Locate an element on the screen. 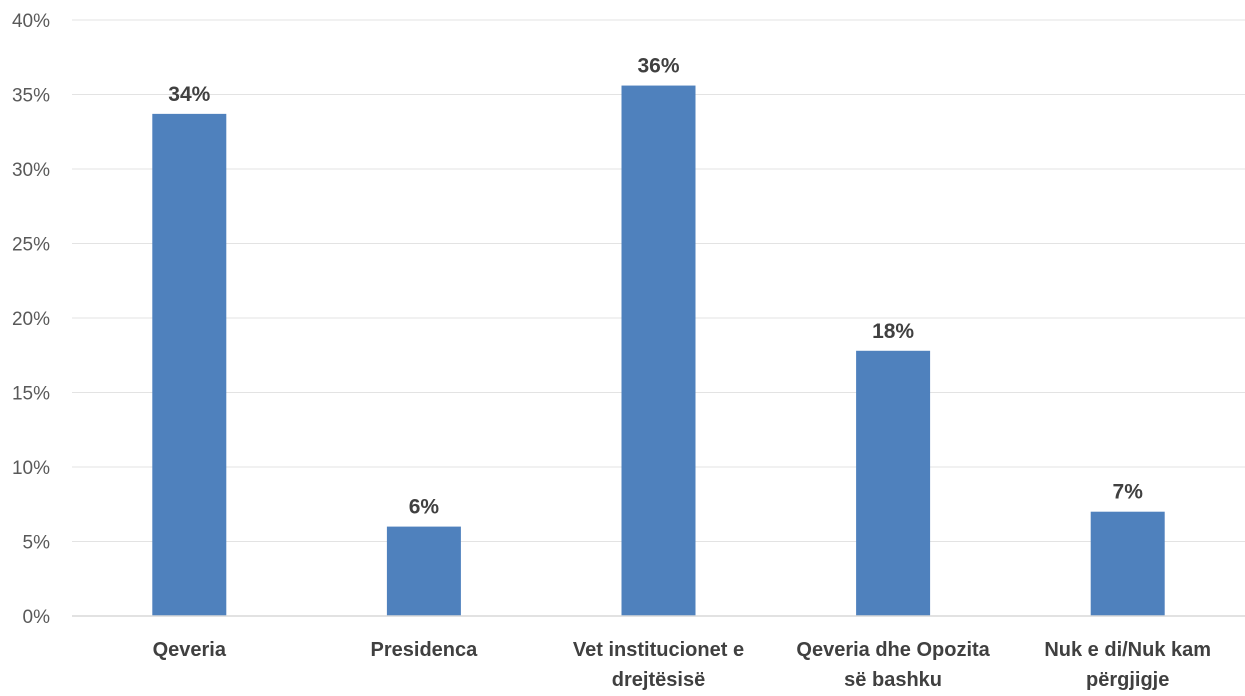 This screenshot has width=1245, height=696. y-axis-ticks: 0% 5% 10% 15% 20% 25% 30% 35% 40% is located at coordinates (31, 319).